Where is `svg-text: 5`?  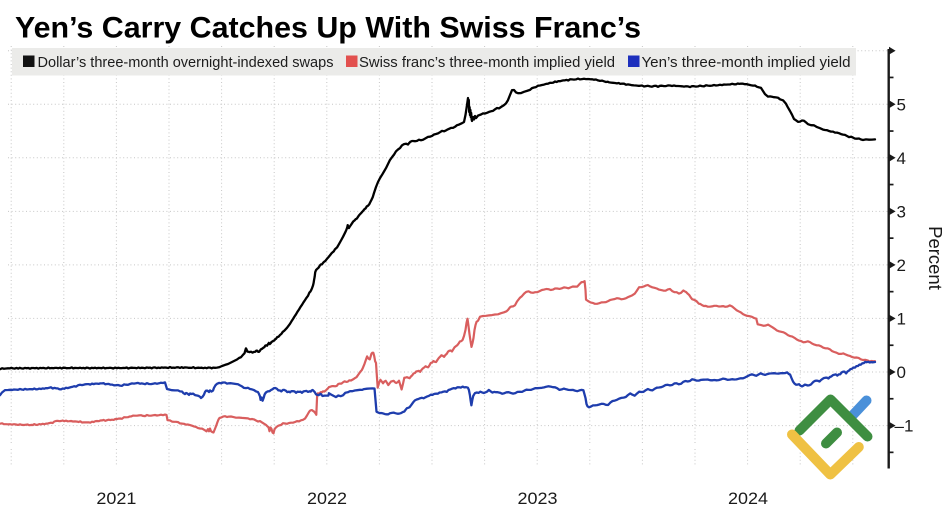 svg-text: 5 is located at coordinates (901, 104).